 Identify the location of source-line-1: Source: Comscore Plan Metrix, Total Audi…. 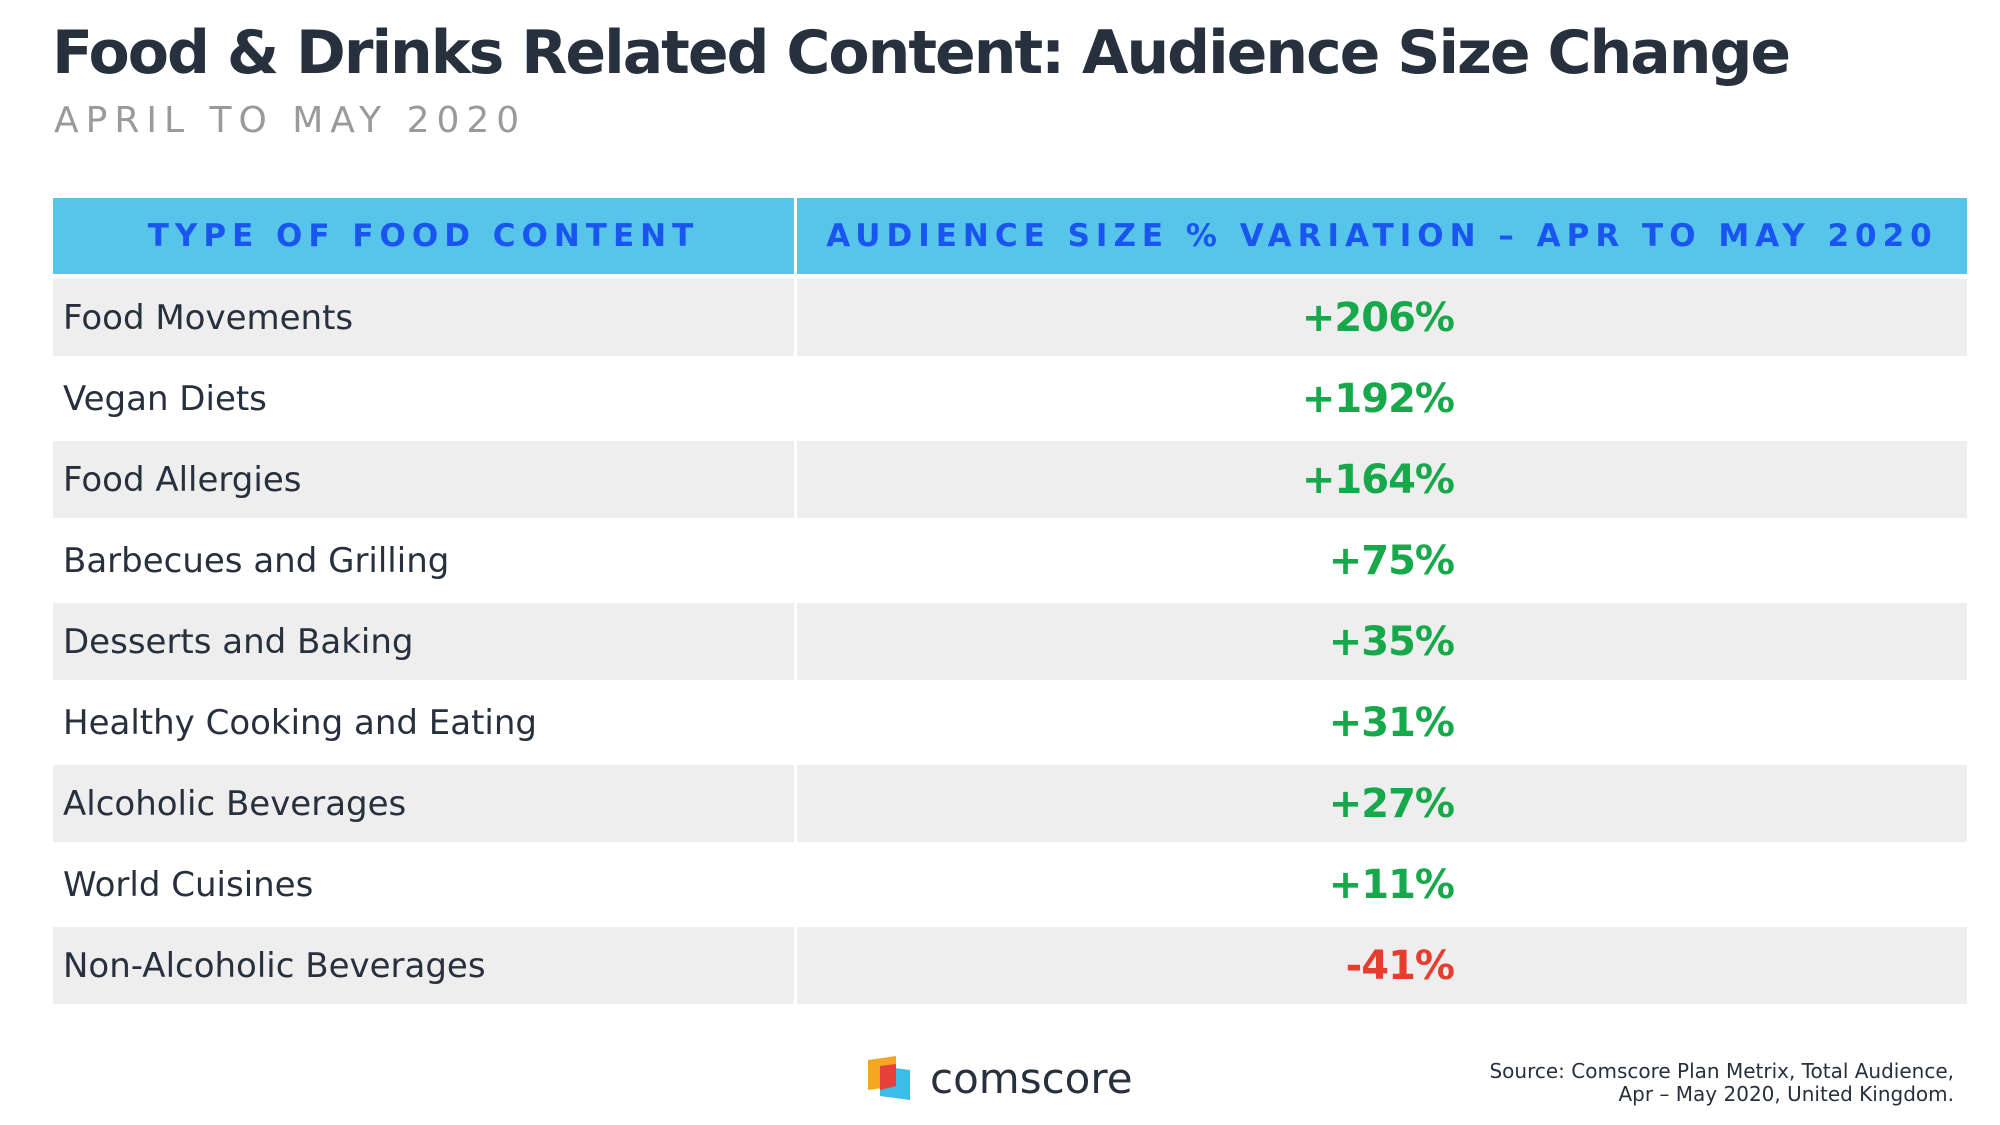
(1721, 1071).